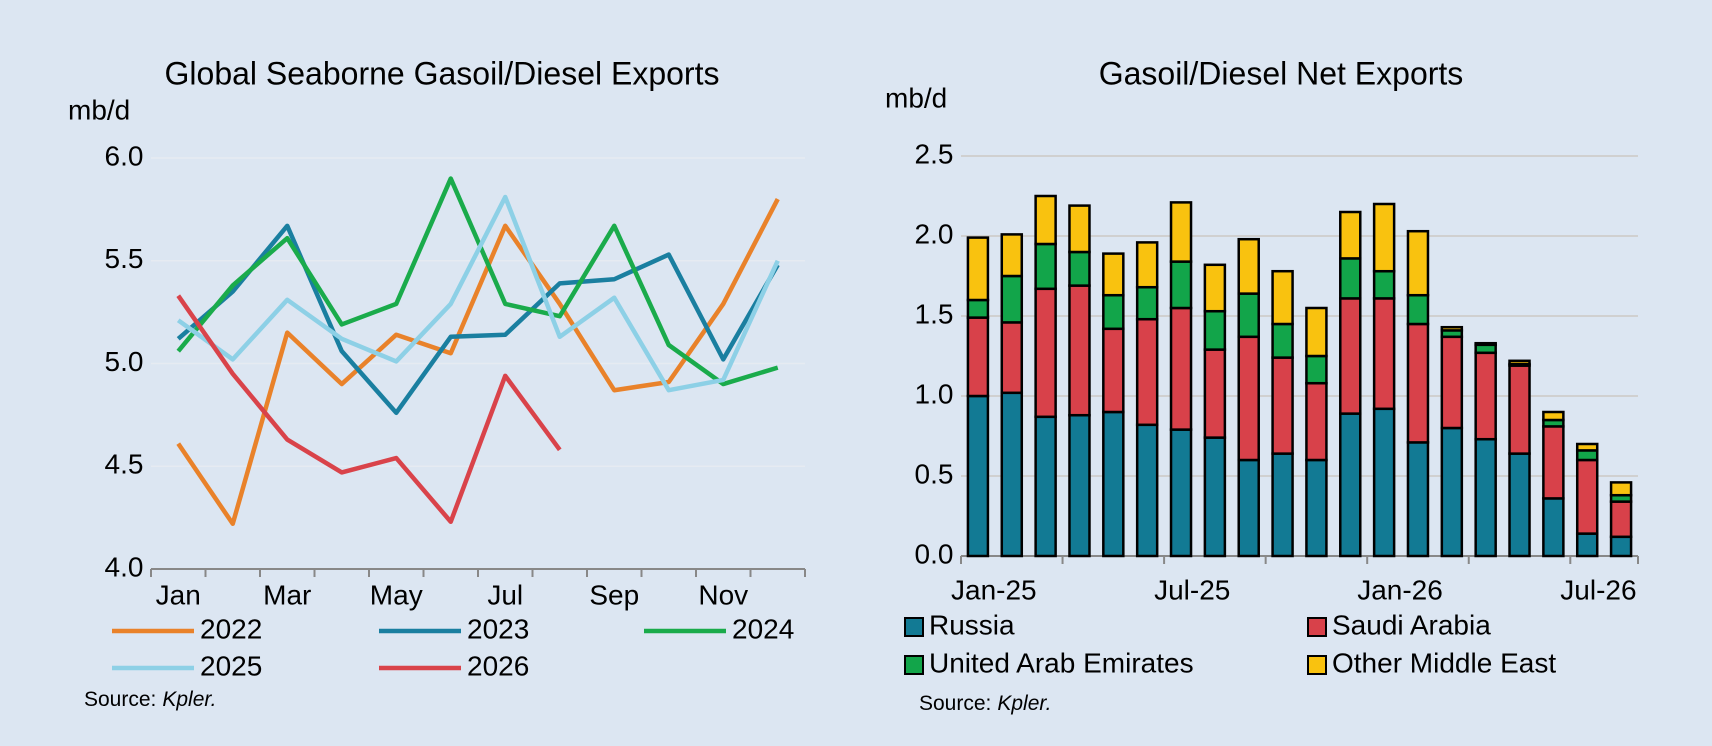 This screenshot has width=1712, height=746. I want to click on y-tick-label: 2.5, so click(934, 153).